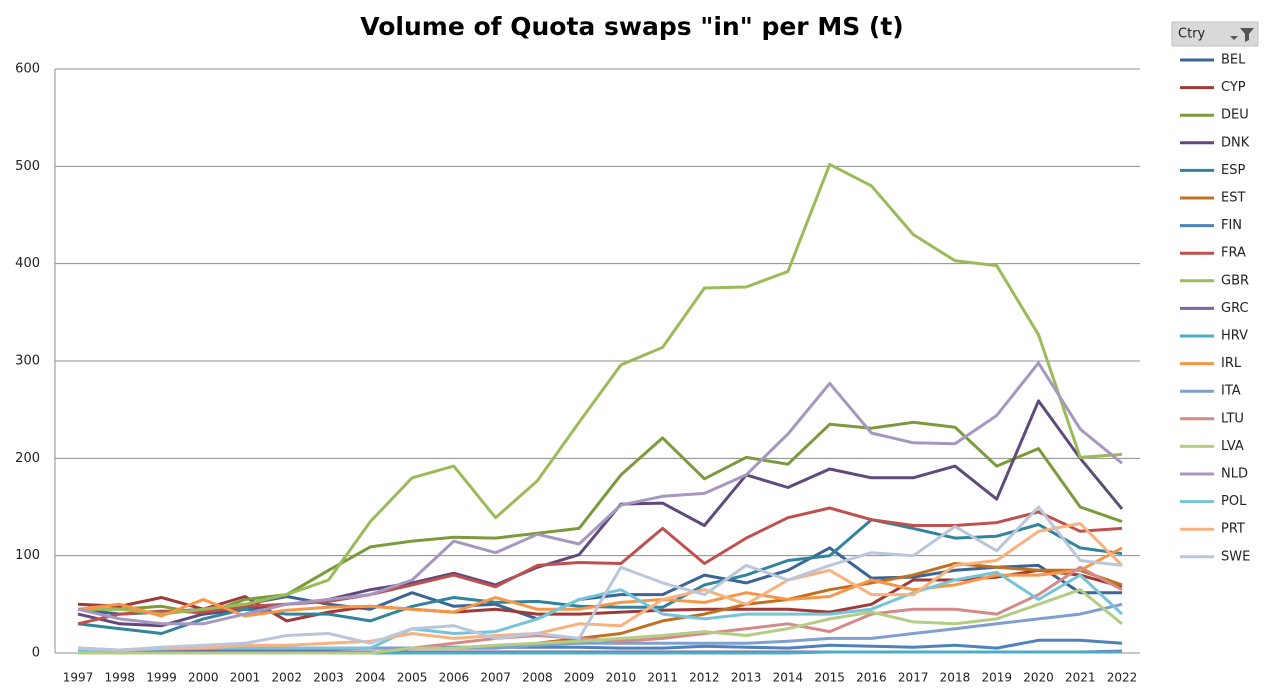 The height and width of the screenshot is (691, 1270). I want to click on legend-label: LTU, so click(1232, 418).